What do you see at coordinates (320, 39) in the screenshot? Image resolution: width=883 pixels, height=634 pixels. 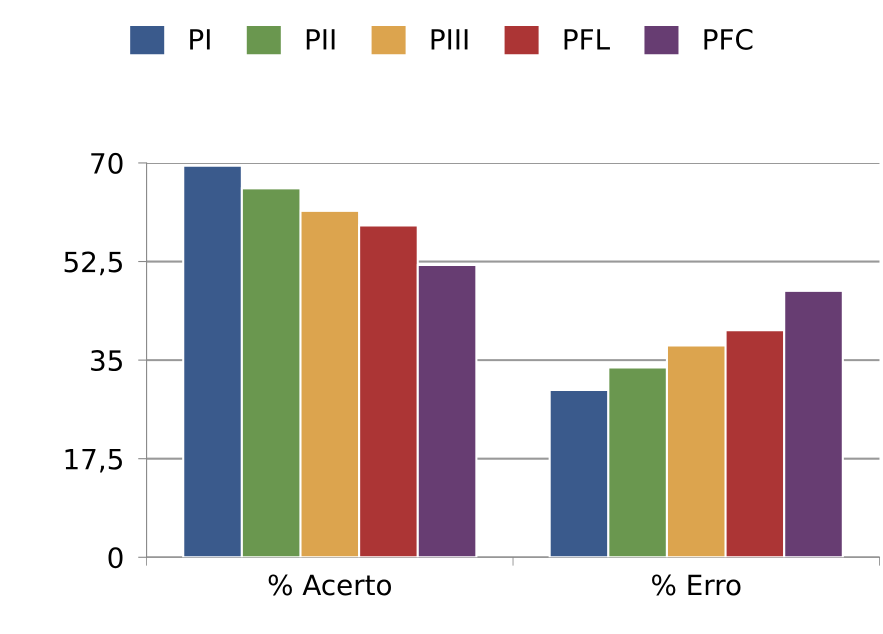 I see `legend-label: PII` at bounding box center [320, 39].